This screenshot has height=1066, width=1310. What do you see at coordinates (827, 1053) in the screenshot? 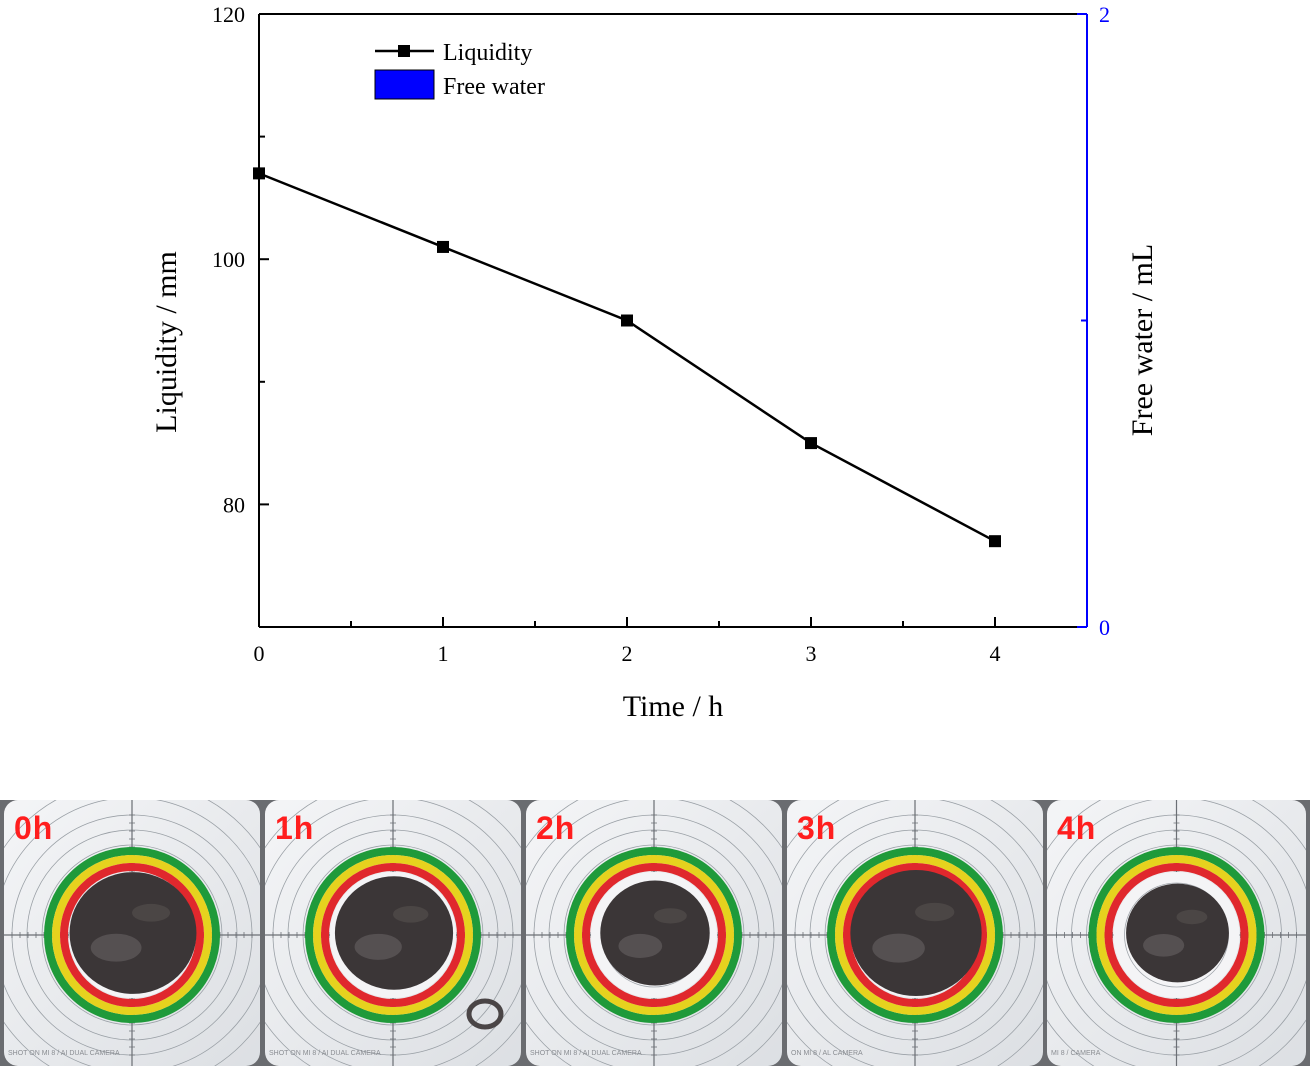
I see `camera-watermark: ON MI 8 / AL CAMERA` at bounding box center [827, 1053].